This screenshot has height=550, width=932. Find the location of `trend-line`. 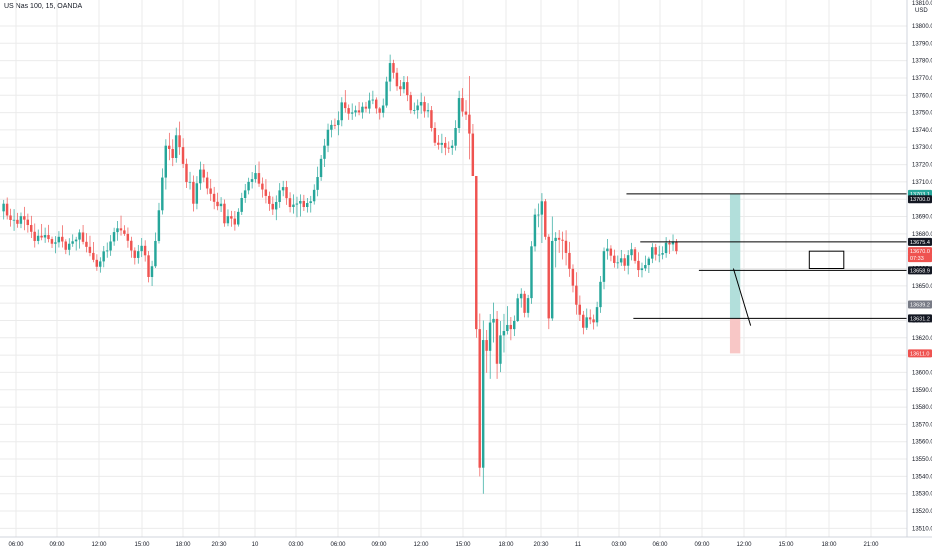

trend-line is located at coordinates (742, 297).